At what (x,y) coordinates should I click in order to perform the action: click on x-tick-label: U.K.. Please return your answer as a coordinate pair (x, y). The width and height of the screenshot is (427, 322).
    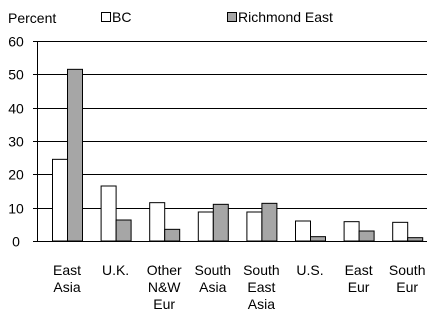
    Looking at the image, I should click on (115, 270).